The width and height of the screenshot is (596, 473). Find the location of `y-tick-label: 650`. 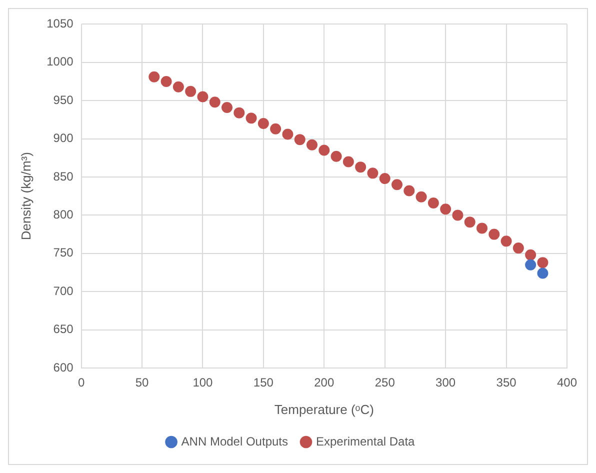

y-tick-label: 650 is located at coordinates (63, 329).